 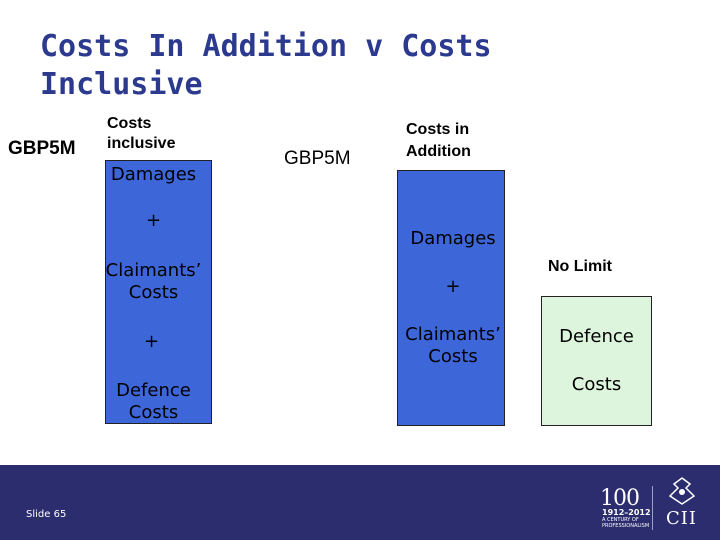 What do you see at coordinates (596, 384) in the screenshot?
I see `costs-label: Costs` at bounding box center [596, 384].